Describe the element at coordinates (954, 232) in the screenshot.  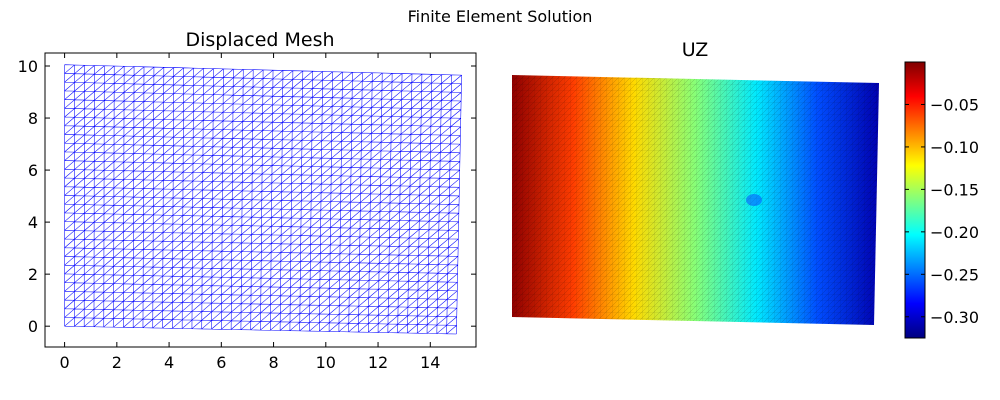
I see `colorbar-tick-label: −0.20` at that location.